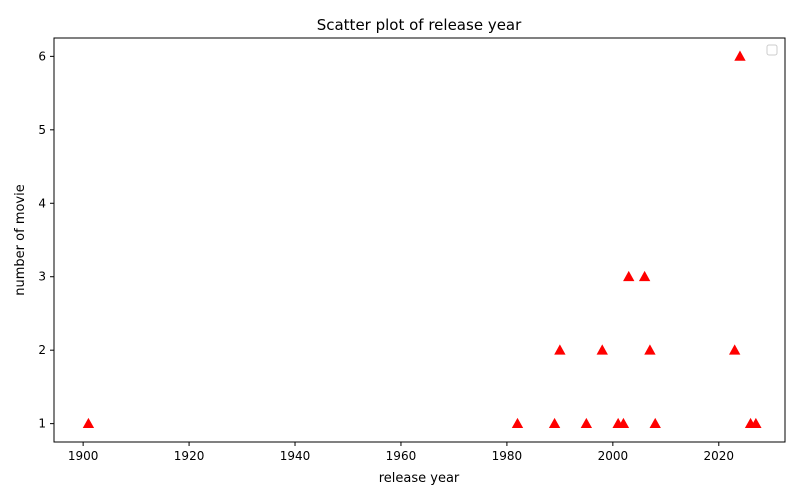  Describe the element at coordinates (20, 239) in the screenshot. I see `y-axis-label: number of movie` at that location.